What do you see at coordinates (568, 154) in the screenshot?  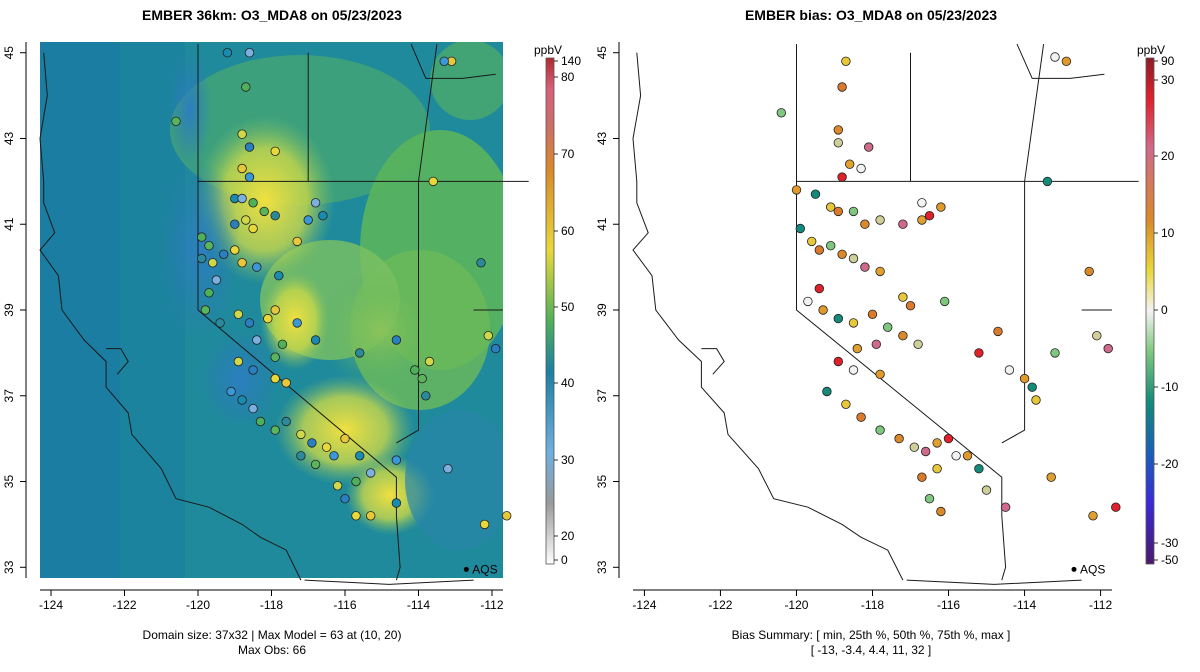 I see `colorbar-tick-label: 70` at bounding box center [568, 154].